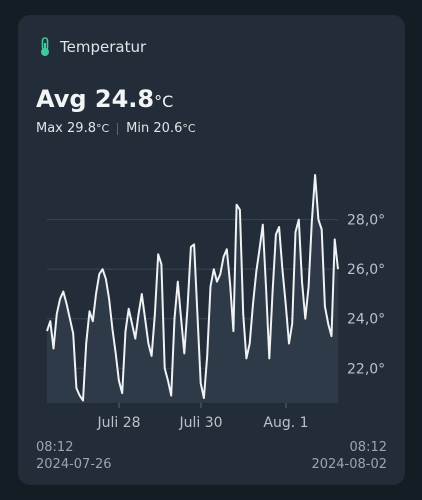 The height and width of the screenshot is (500, 422). What do you see at coordinates (55, 447) in the screenshot?
I see `range-start-time: 08:12` at bounding box center [55, 447].